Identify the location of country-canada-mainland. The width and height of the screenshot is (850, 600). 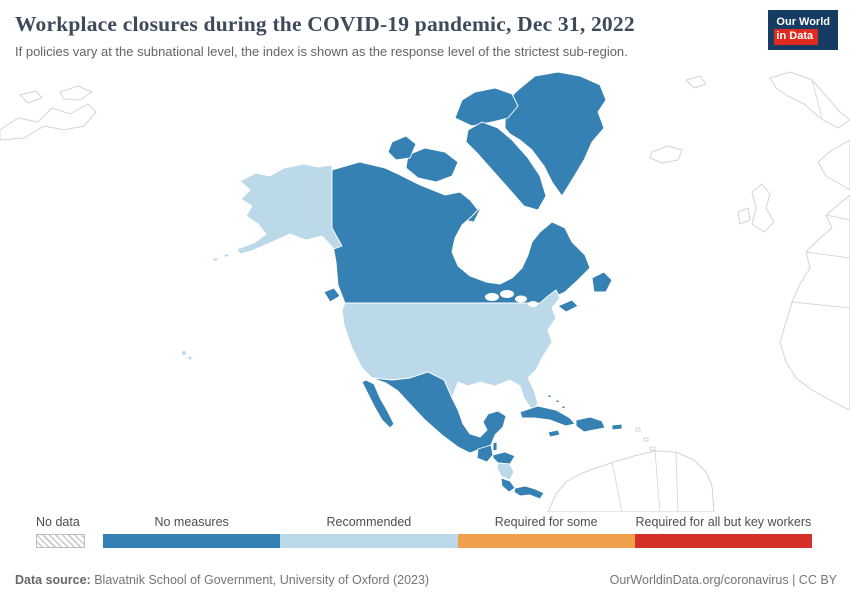
(460, 232).